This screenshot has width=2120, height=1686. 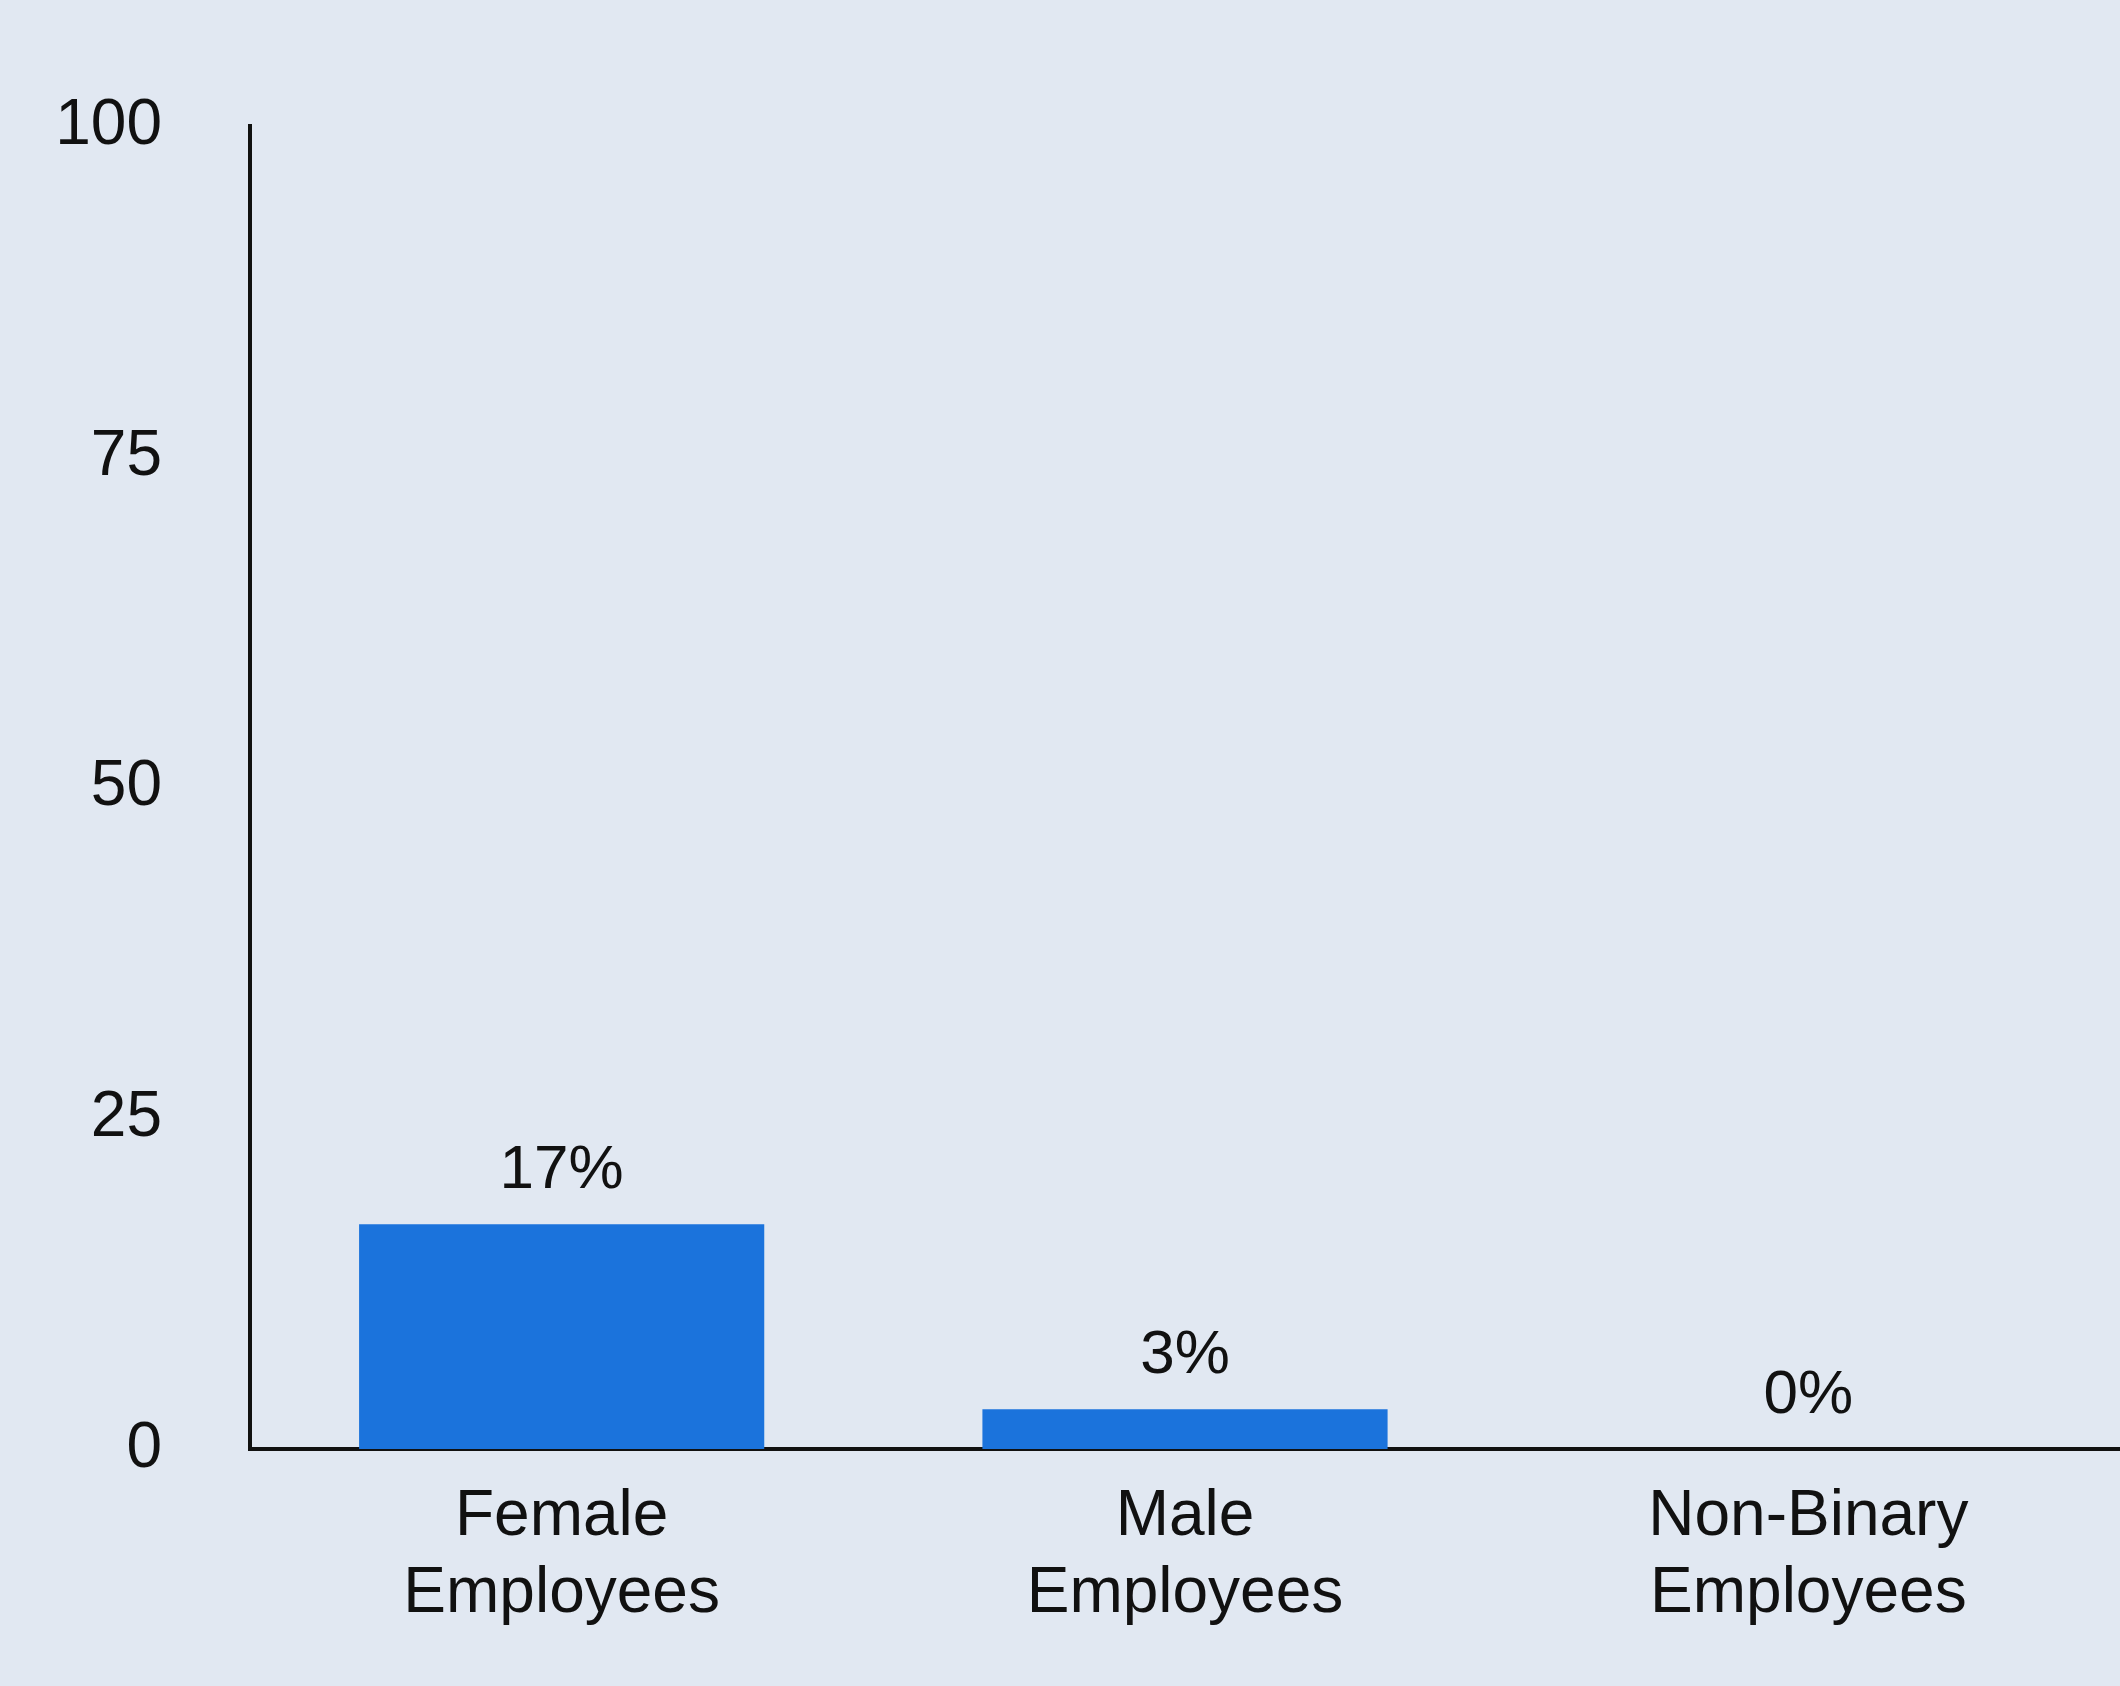 I want to click on y-tick-label: 0, so click(x=144, y=1444).